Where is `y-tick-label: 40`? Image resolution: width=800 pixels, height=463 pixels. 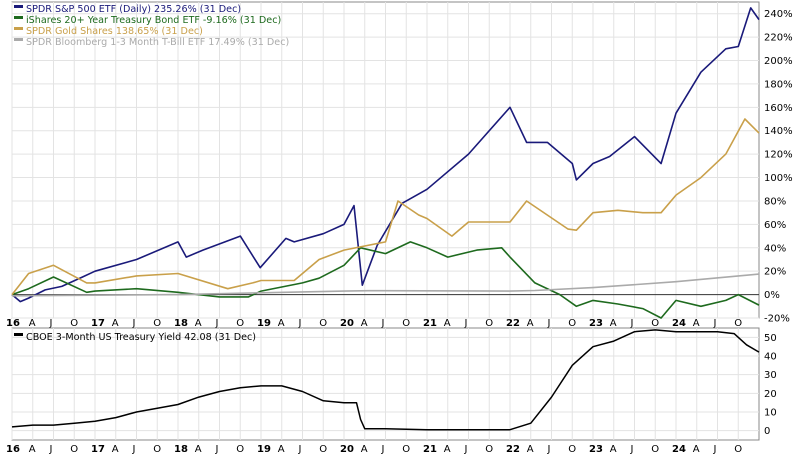
y-tick-label: 40 is located at coordinates (770, 357).